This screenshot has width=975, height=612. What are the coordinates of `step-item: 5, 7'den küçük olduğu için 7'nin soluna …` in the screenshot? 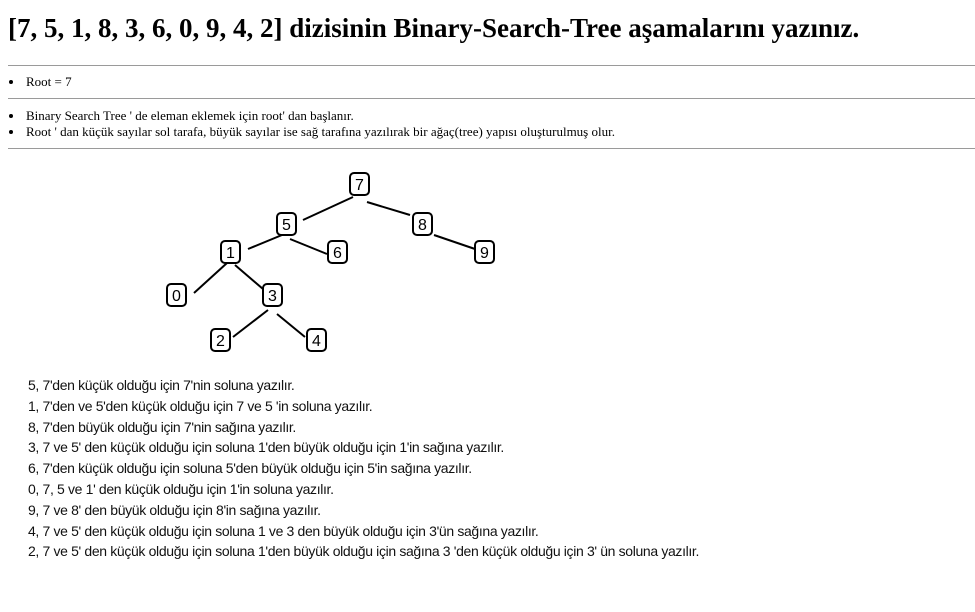 It's located at (161, 385).